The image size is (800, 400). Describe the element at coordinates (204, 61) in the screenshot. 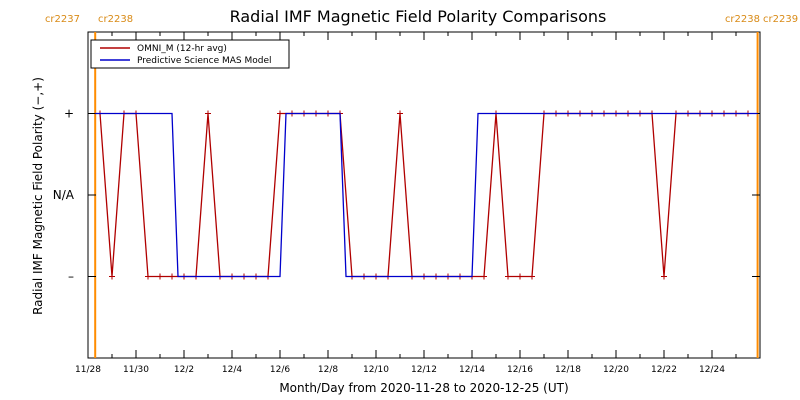

I see `legend-label-model: Predictive Science MAS Model` at that location.